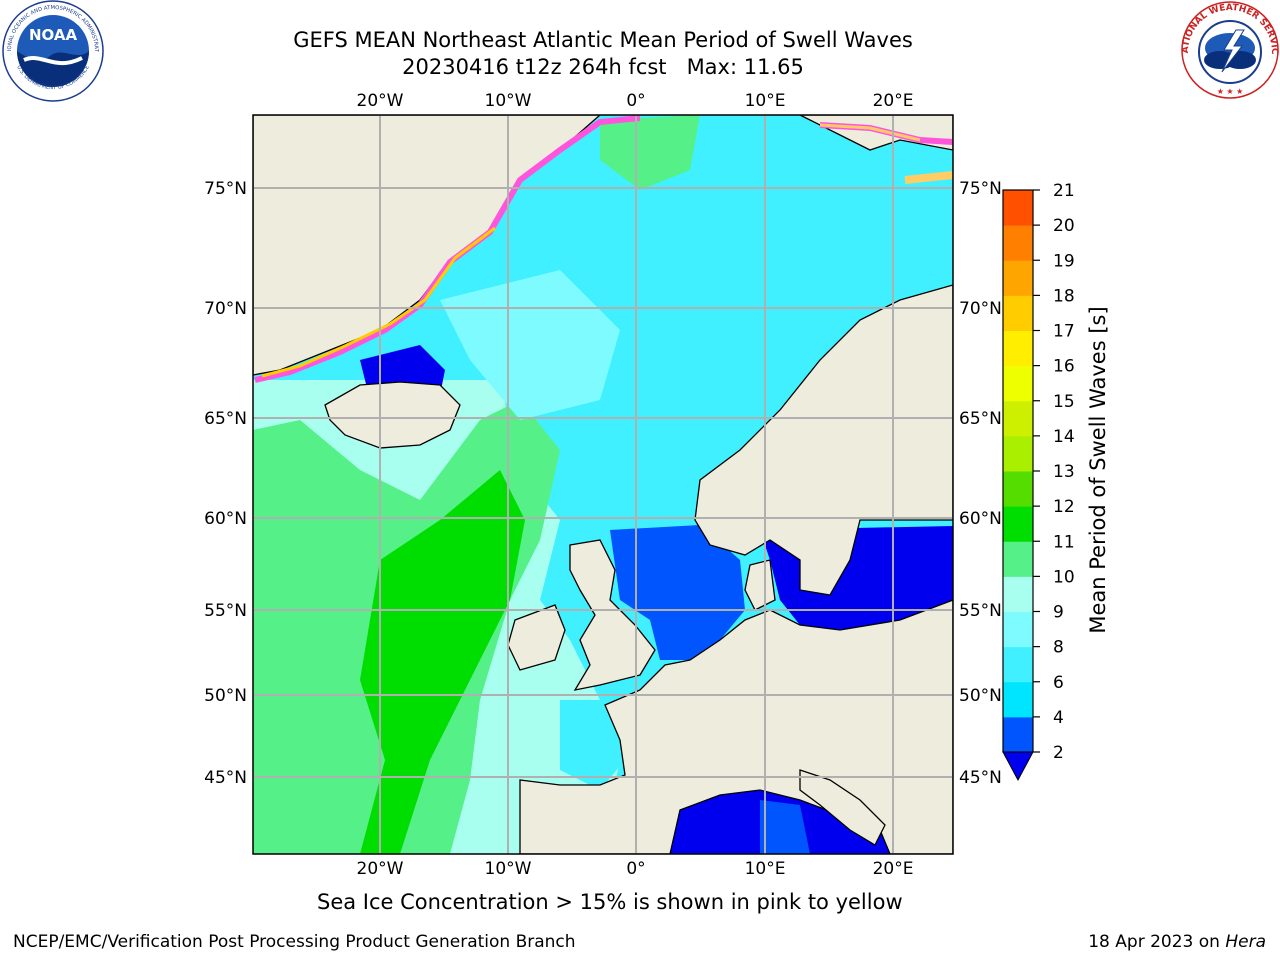  What do you see at coordinates (1064, 577) in the screenshot?
I see `colorbar-tick-label: 10` at bounding box center [1064, 577].